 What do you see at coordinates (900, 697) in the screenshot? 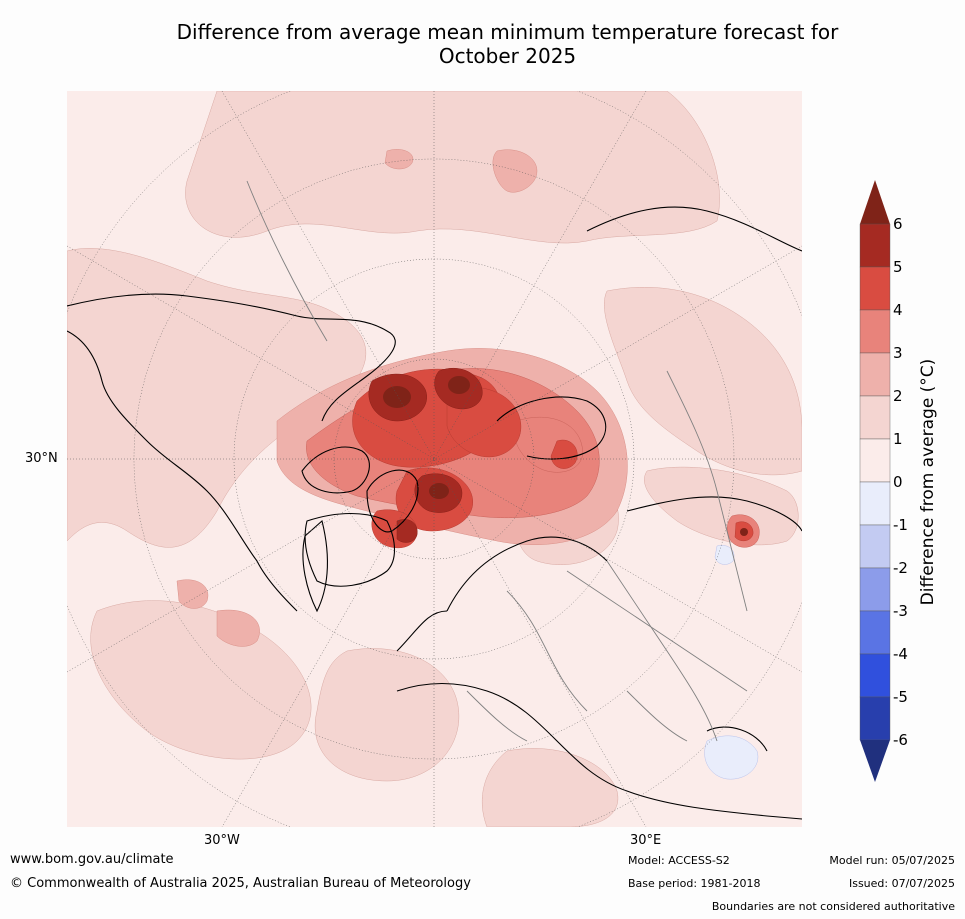
I see `colorbar-tick-label: -5` at bounding box center [900, 697].